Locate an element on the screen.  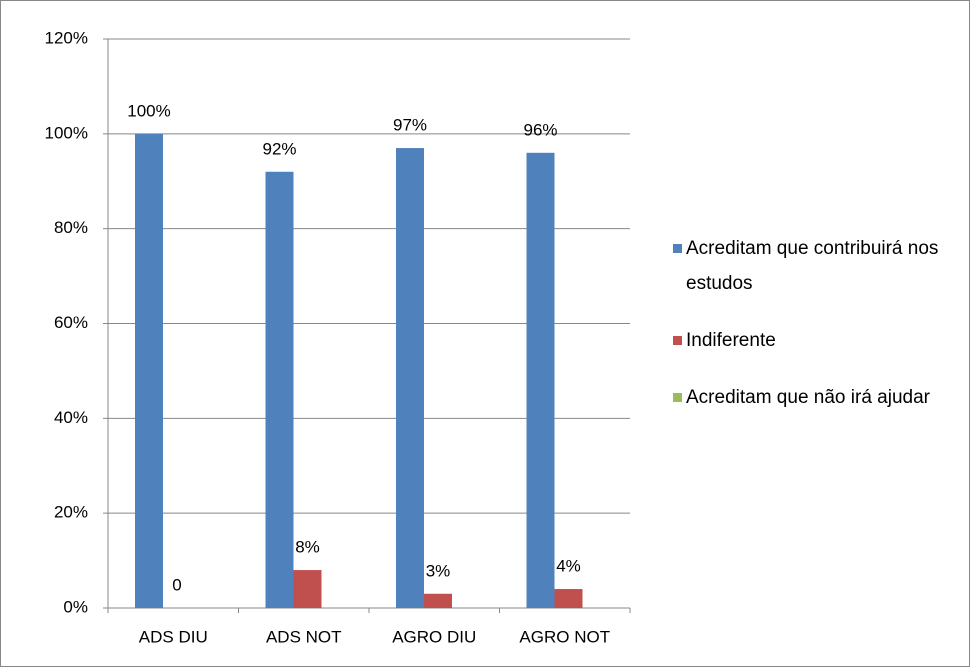
data-label: 4% is located at coordinates (568, 566).